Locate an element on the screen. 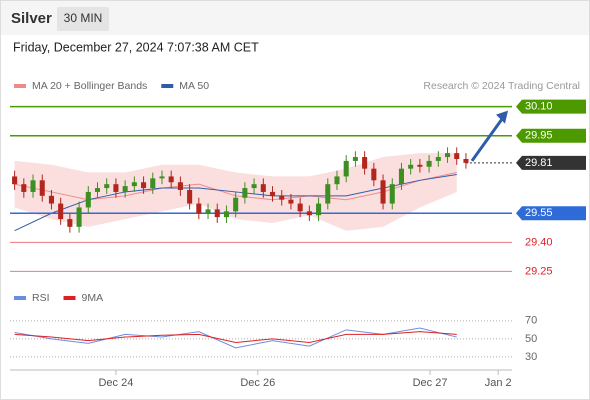 This screenshot has height=400, width=590. title: Silver is located at coordinates (31, 18).